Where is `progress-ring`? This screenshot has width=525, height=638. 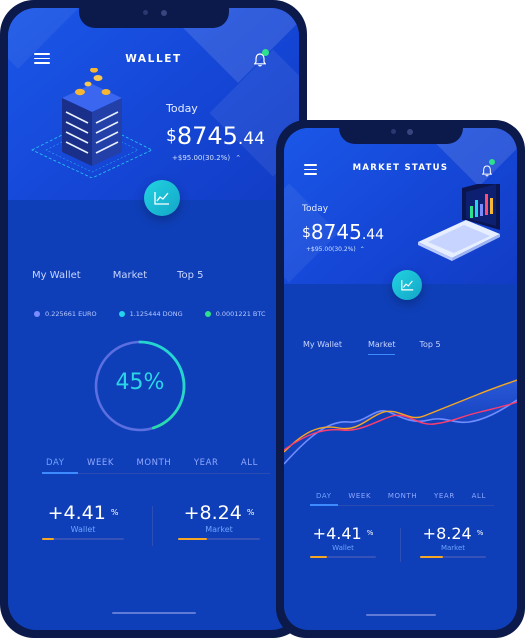
progress-ring is located at coordinates (140, 386).